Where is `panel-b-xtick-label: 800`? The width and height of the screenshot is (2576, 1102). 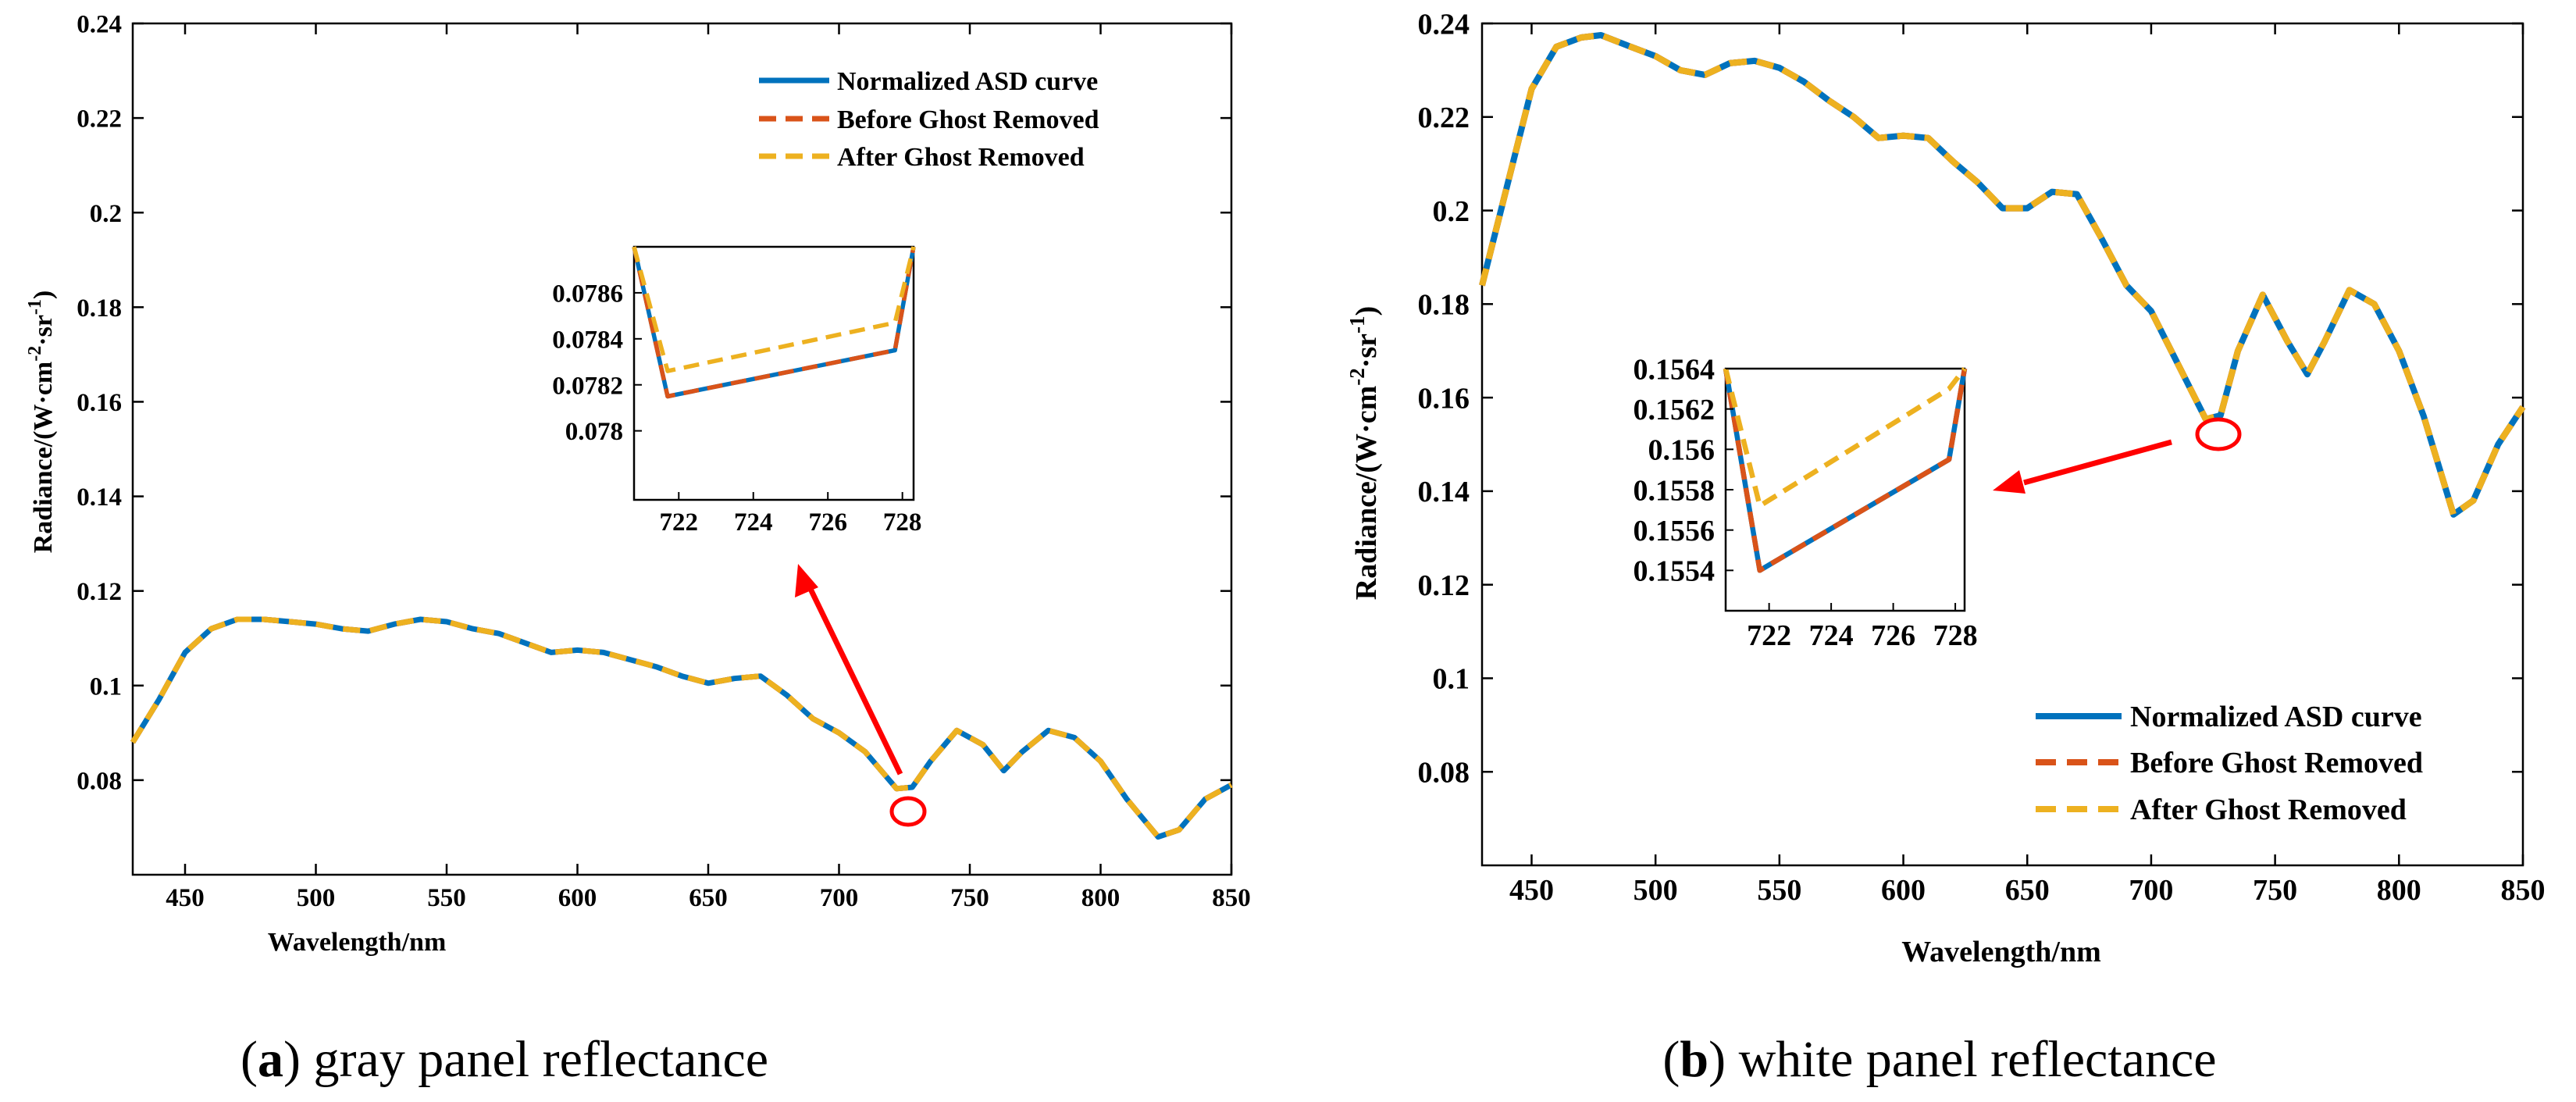
panel-b-xtick-label: 800 is located at coordinates (2399, 890).